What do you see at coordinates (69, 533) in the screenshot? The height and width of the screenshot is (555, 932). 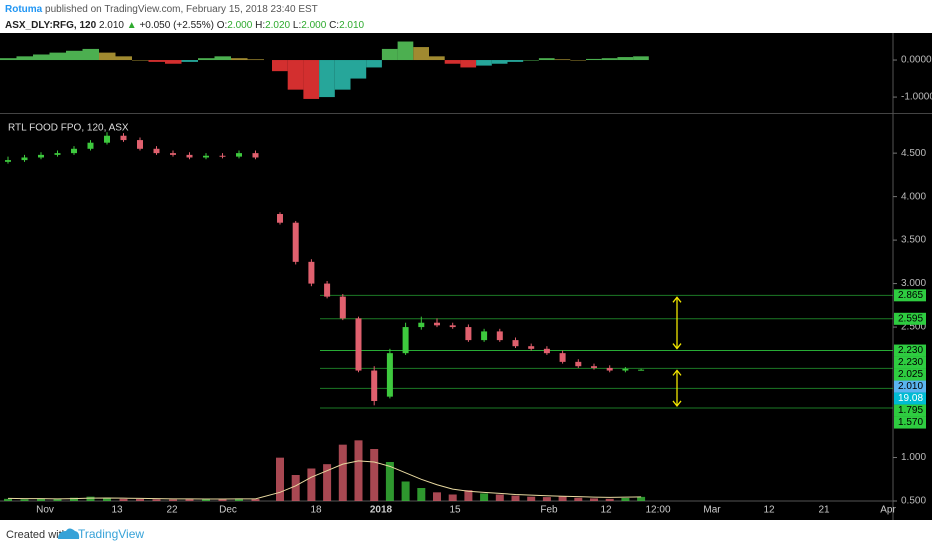 I see `brand-logo` at bounding box center [69, 533].